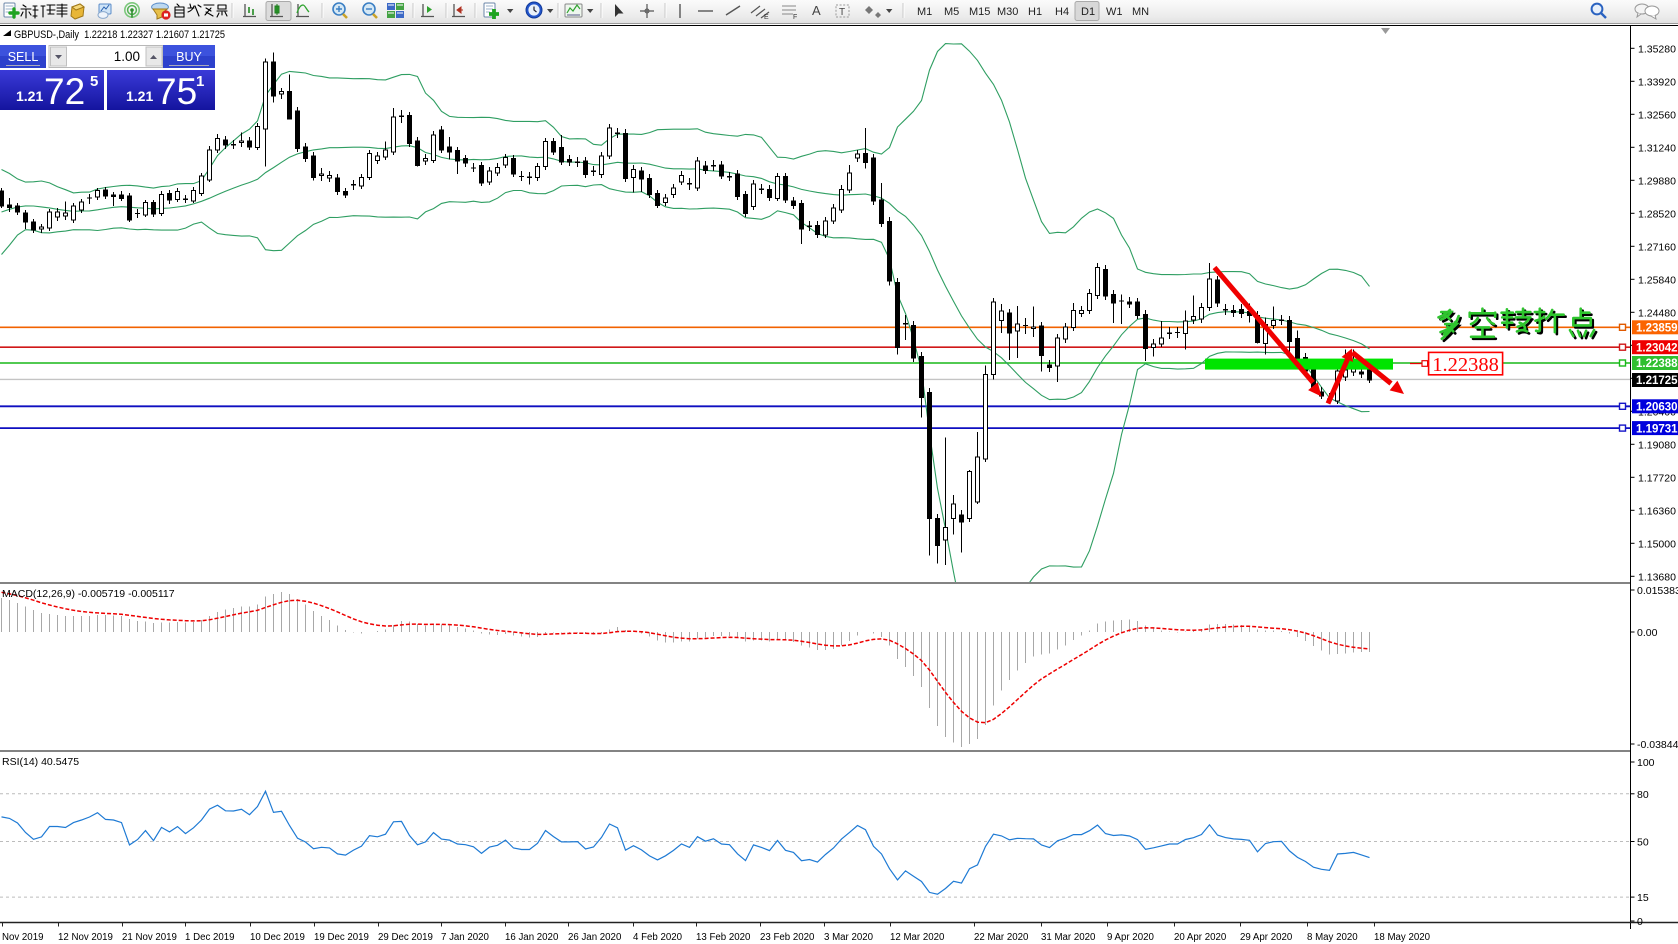 Image resolution: width=1678 pixels, height=944 pixels. What do you see at coordinates (1130, 937) in the screenshot?
I see `svg-text: 9 Apr 2020` at bounding box center [1130, 937].